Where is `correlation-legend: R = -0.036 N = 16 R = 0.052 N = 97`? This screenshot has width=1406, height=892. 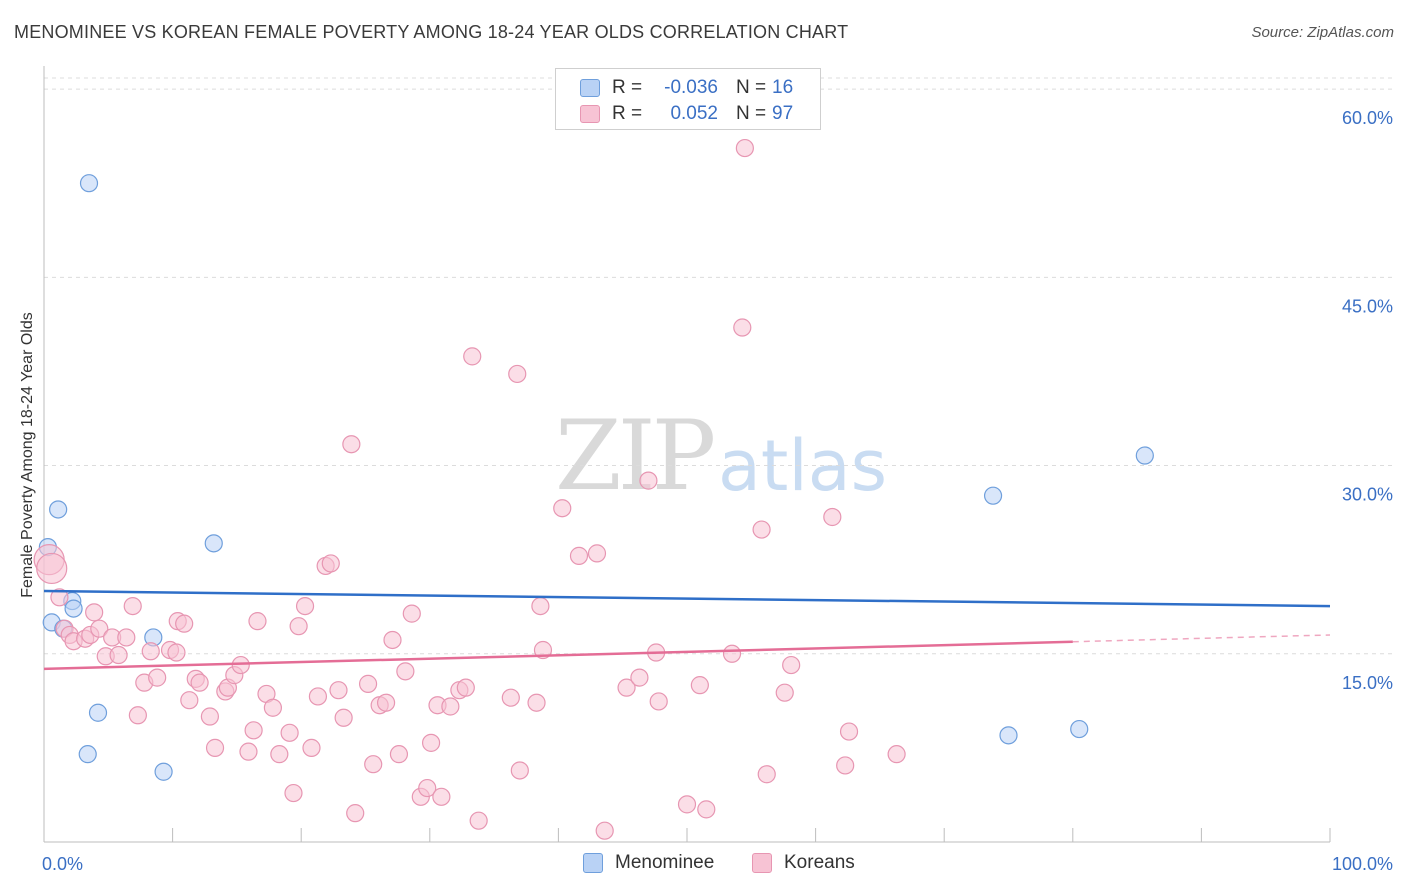
correlation-legend: R = -0.036 N = 16 R = 0.052 N = 97 is located at coordinates (688, 99).